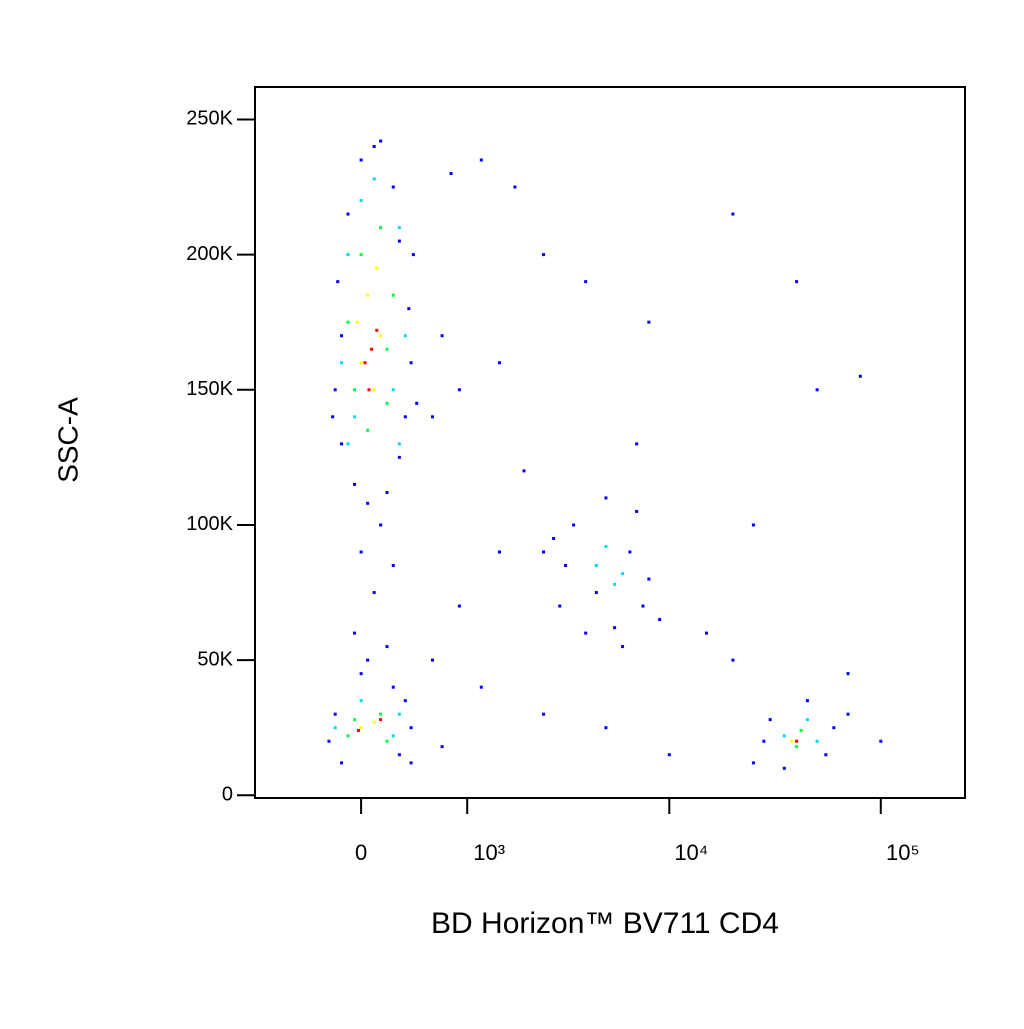 This screenshot has width=1024, height=1029. Describe the element at coordinates (67, 440) in the screenshot. I see `y-axis-label: SSC-A` at that location.